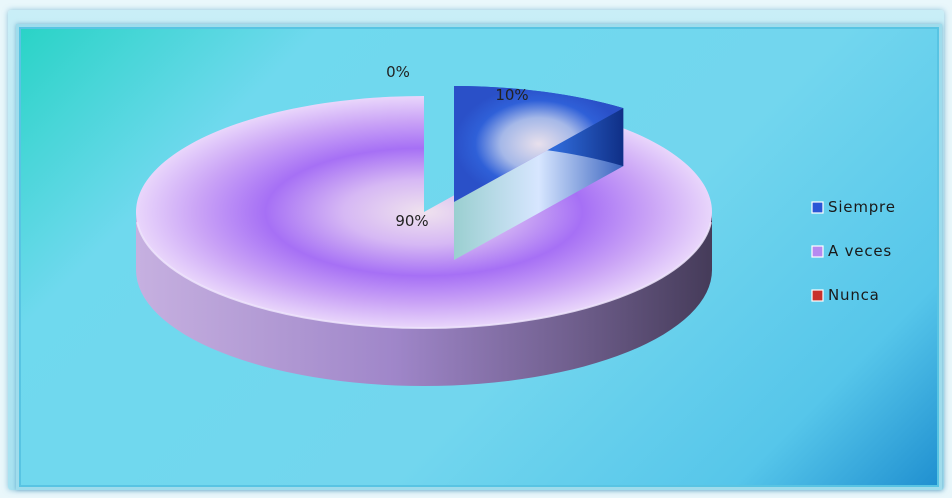 This screenshot has height=498, width=952. I want to click on legend: Siempre A veces Nunca, so click(853, 251).